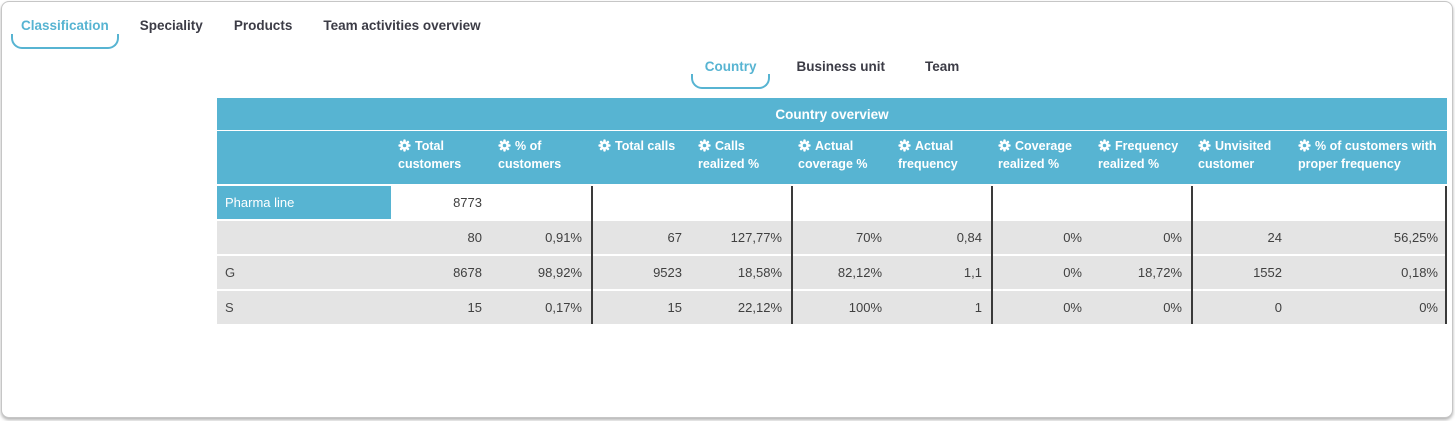 The height and width of the screenshot is (421, 1455). What do you see at coordinates (65, 33) in the screenshot?
I see `tab-classification: Classification` at bounding box center [65, 33].